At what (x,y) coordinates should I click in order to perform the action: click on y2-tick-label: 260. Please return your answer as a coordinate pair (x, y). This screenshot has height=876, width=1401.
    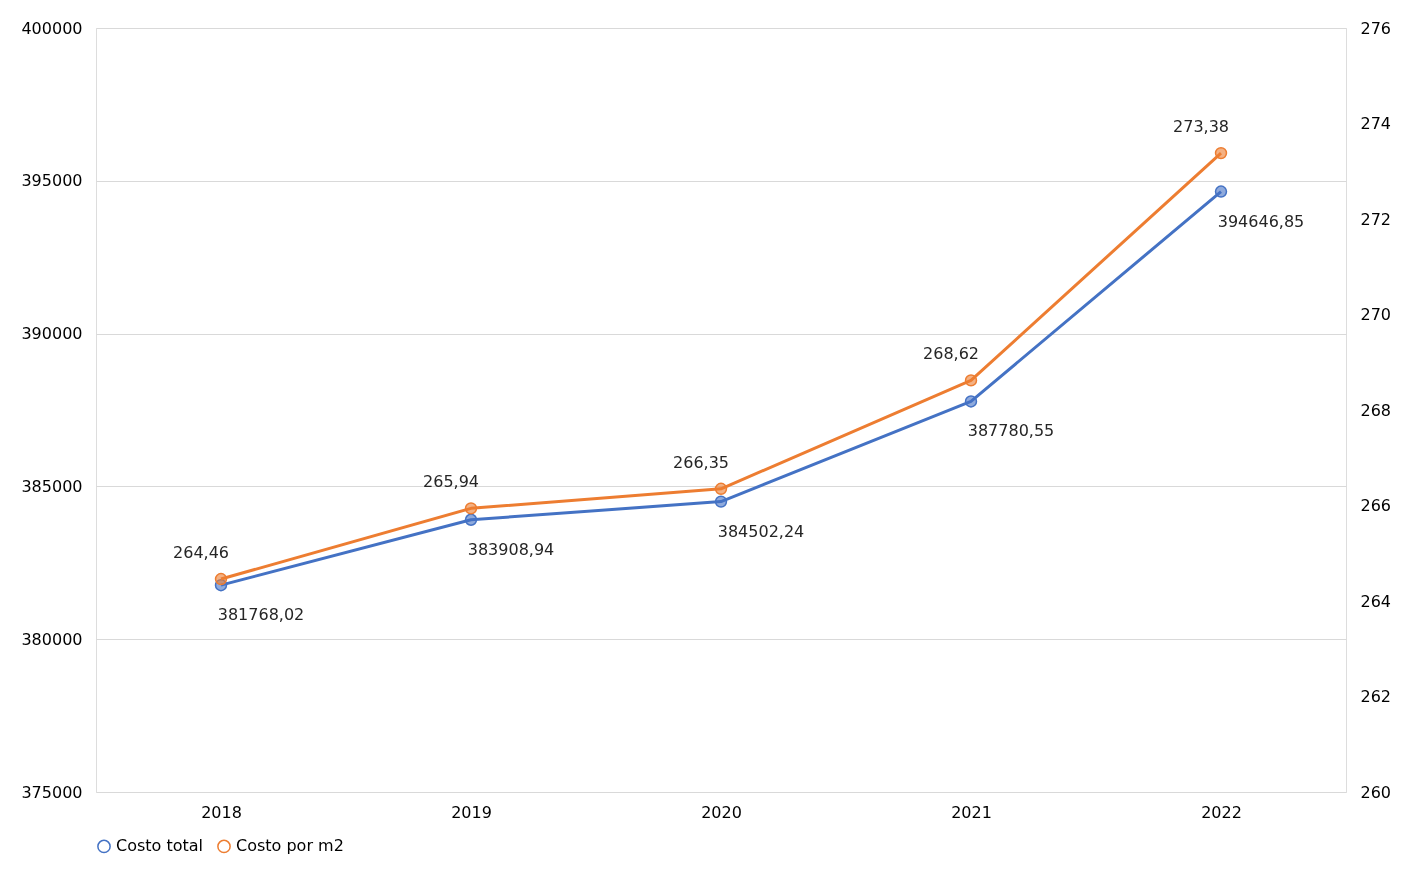
    Looking at the image, I should click on (1376, 792).